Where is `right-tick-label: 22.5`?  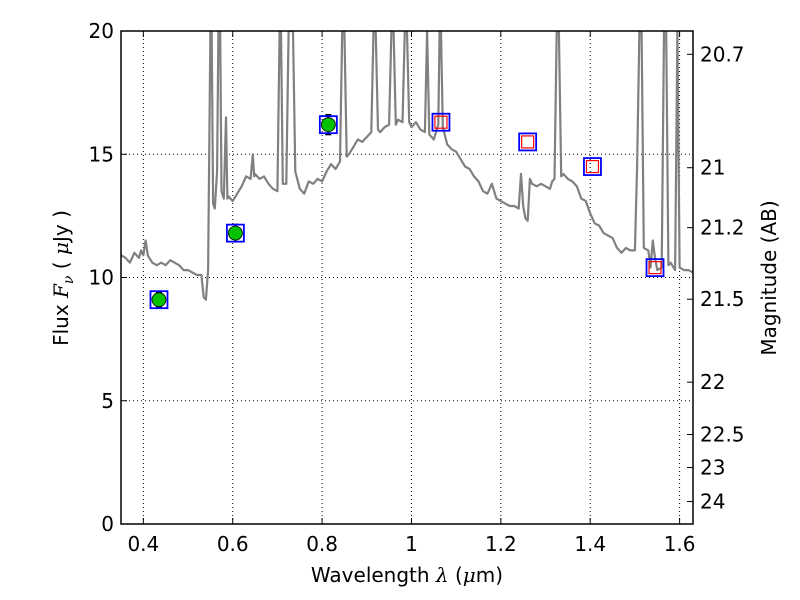
right-tick-label: 22.5 is located at coordinates (722, 435).